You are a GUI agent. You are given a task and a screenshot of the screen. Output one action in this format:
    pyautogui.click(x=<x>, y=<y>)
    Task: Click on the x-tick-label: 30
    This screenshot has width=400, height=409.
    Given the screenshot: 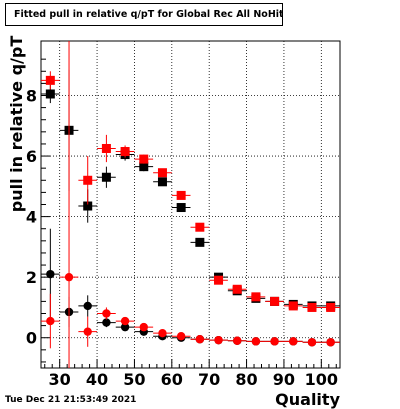 What is the action you would take?
    pyautogui.click(x=60, y=379)
    